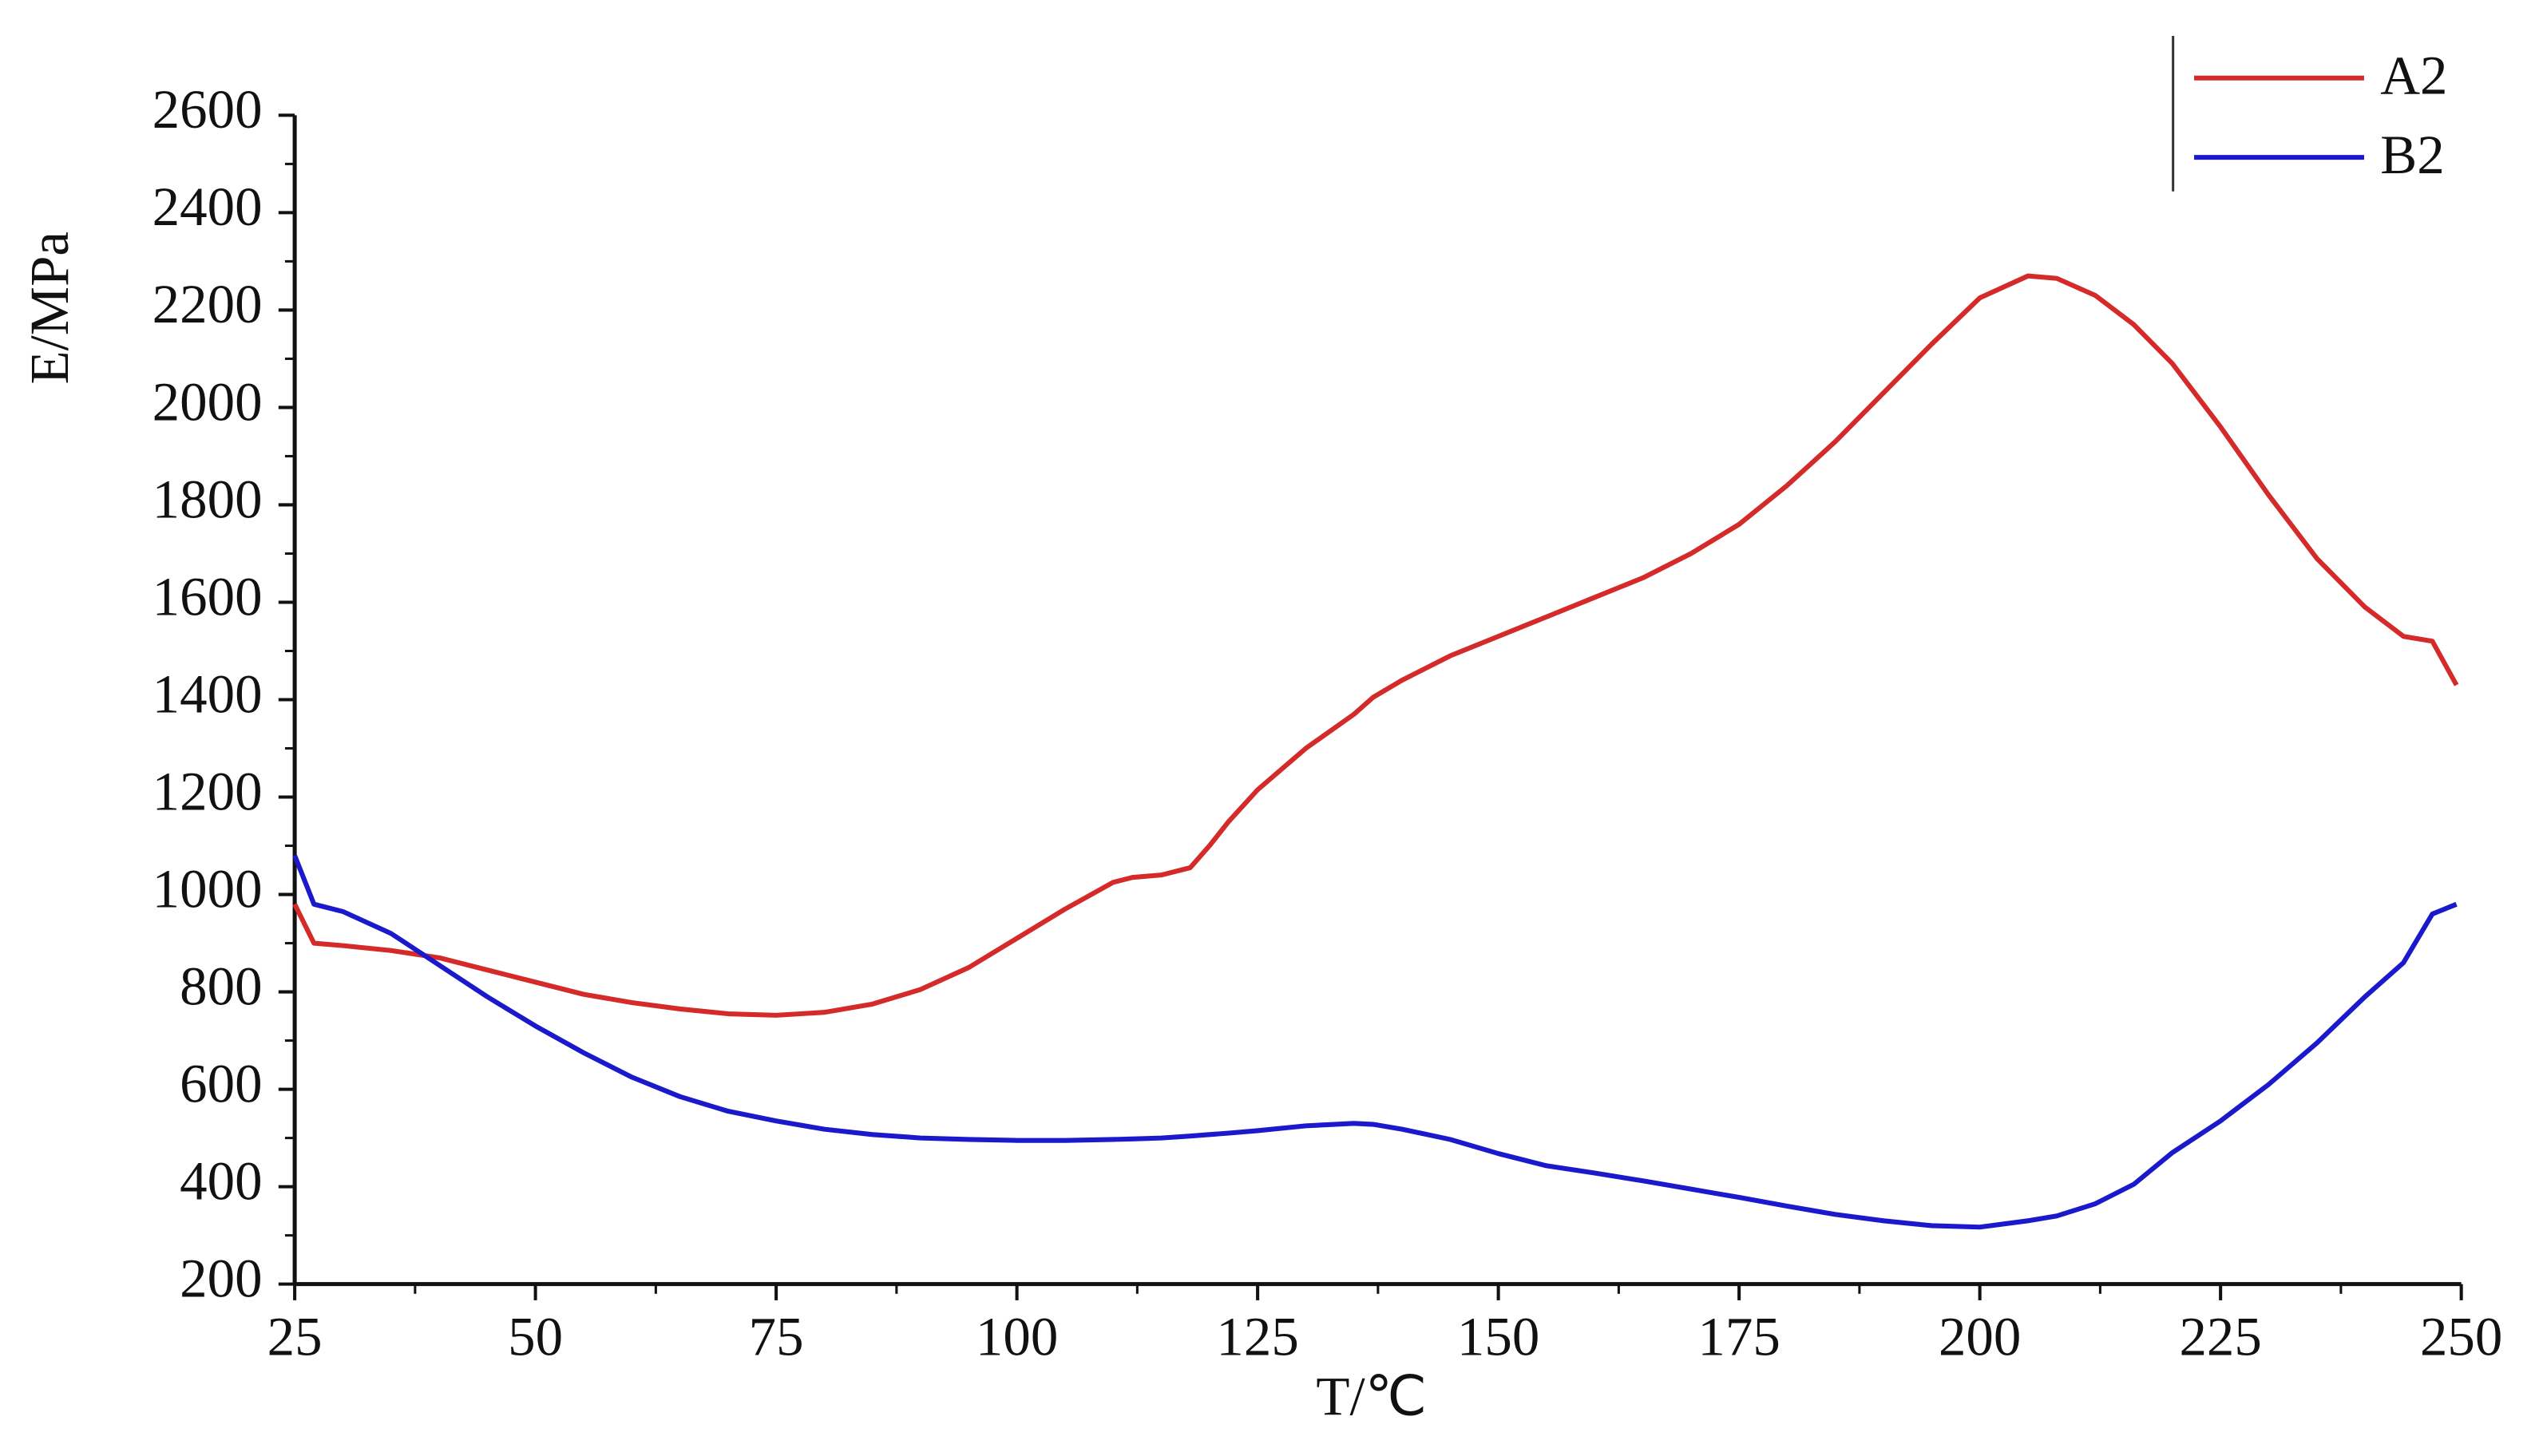 The width and height of the screenshot is (2539, 1456). I want to click on y-tick-label: 400, so click(221, 1181).